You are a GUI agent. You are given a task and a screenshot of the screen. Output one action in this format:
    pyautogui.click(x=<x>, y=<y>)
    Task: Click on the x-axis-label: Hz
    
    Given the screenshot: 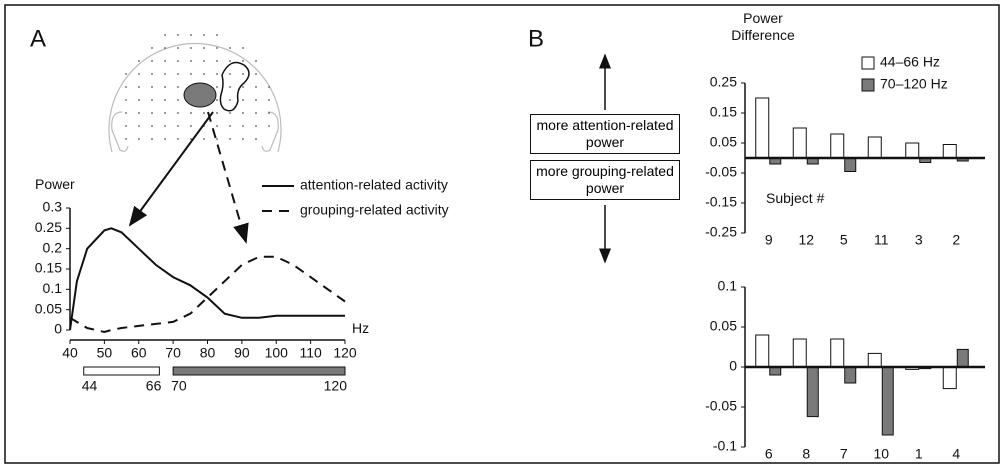 What is the action you would take?
    pyautogui.click(x=361, y=328)
    